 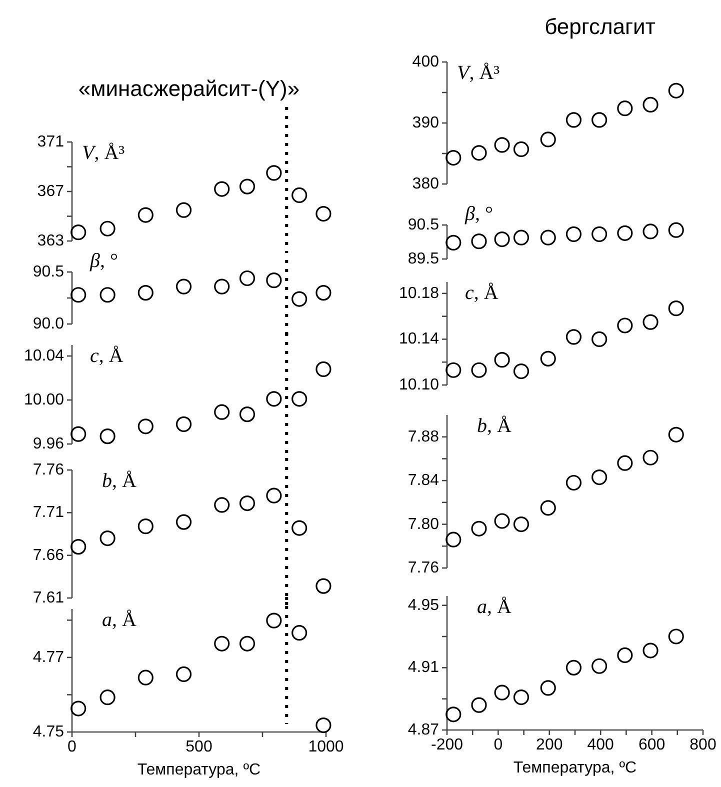 What do you see at coordinates (419, 385) in the screenshot?
I see `y-tick-label: 10.10` at bounding box center [419, 385].